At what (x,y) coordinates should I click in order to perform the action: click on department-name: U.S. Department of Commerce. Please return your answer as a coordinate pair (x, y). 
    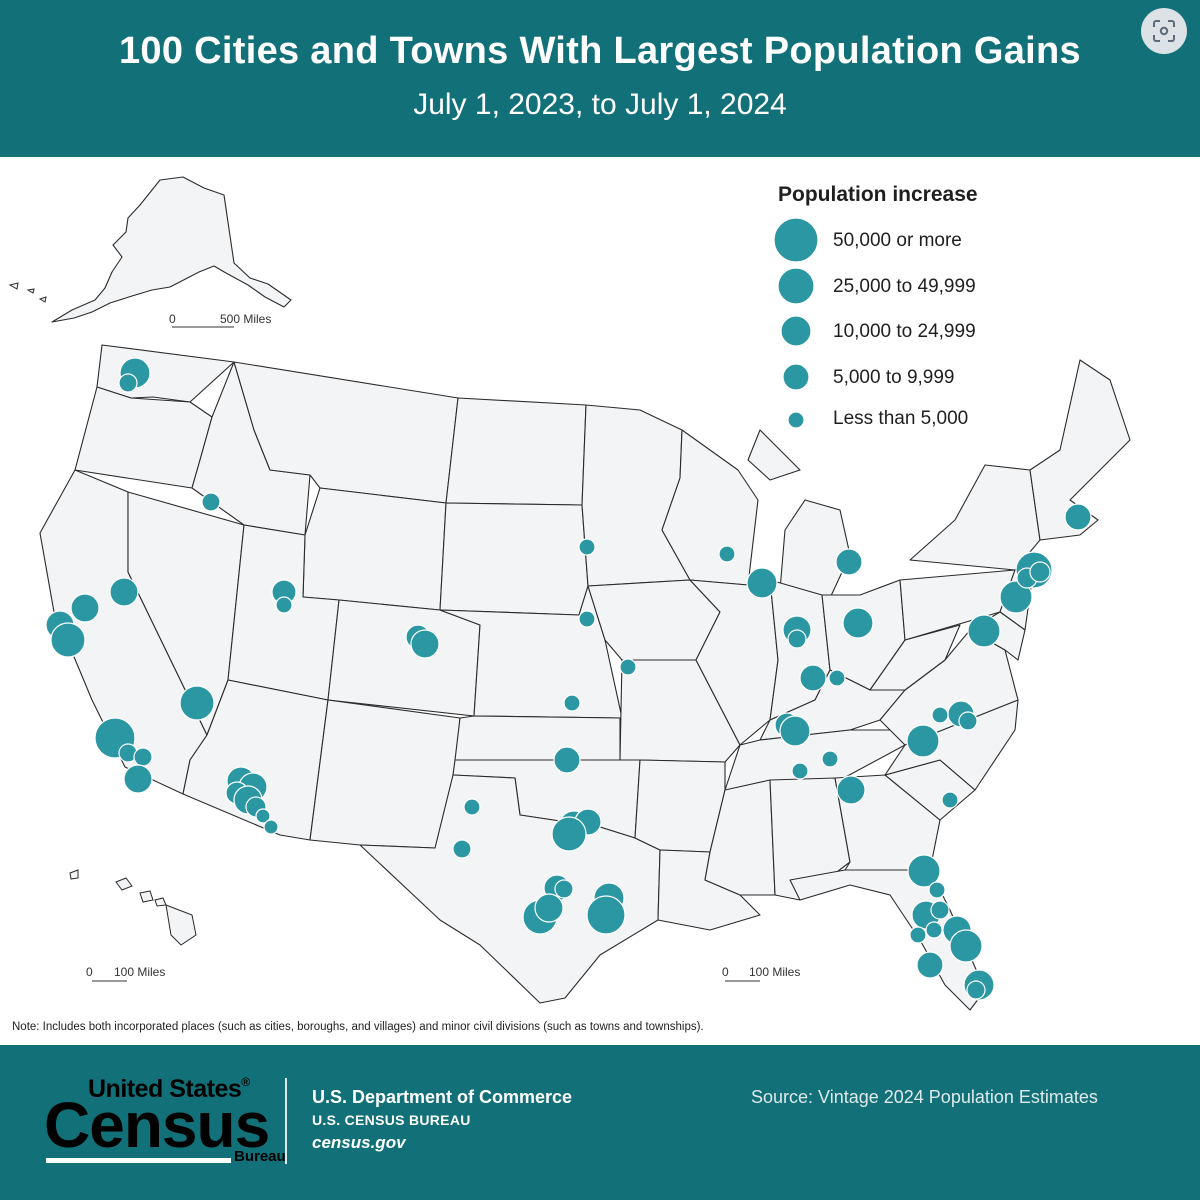
    Looking at the image, I should click on (442, 1097).